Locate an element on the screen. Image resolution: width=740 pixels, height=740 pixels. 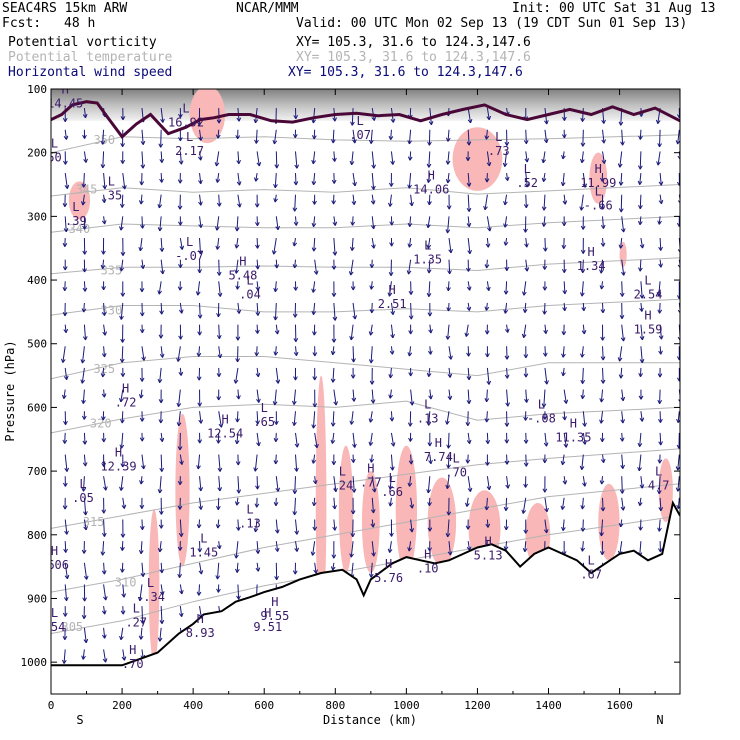
stratosphere-shading is located at coordinates (365, 105).